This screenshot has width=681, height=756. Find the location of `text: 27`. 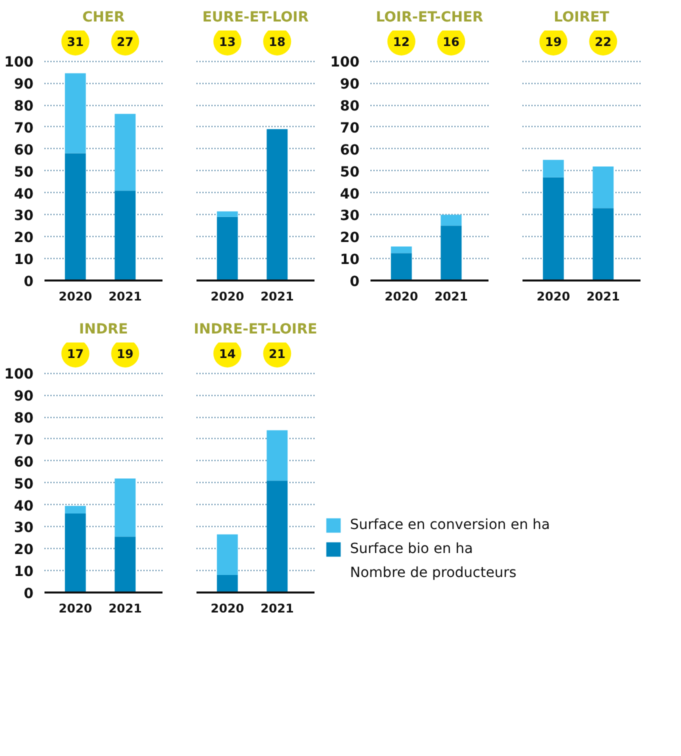

text: 27 is located at coordinates (125, 41).